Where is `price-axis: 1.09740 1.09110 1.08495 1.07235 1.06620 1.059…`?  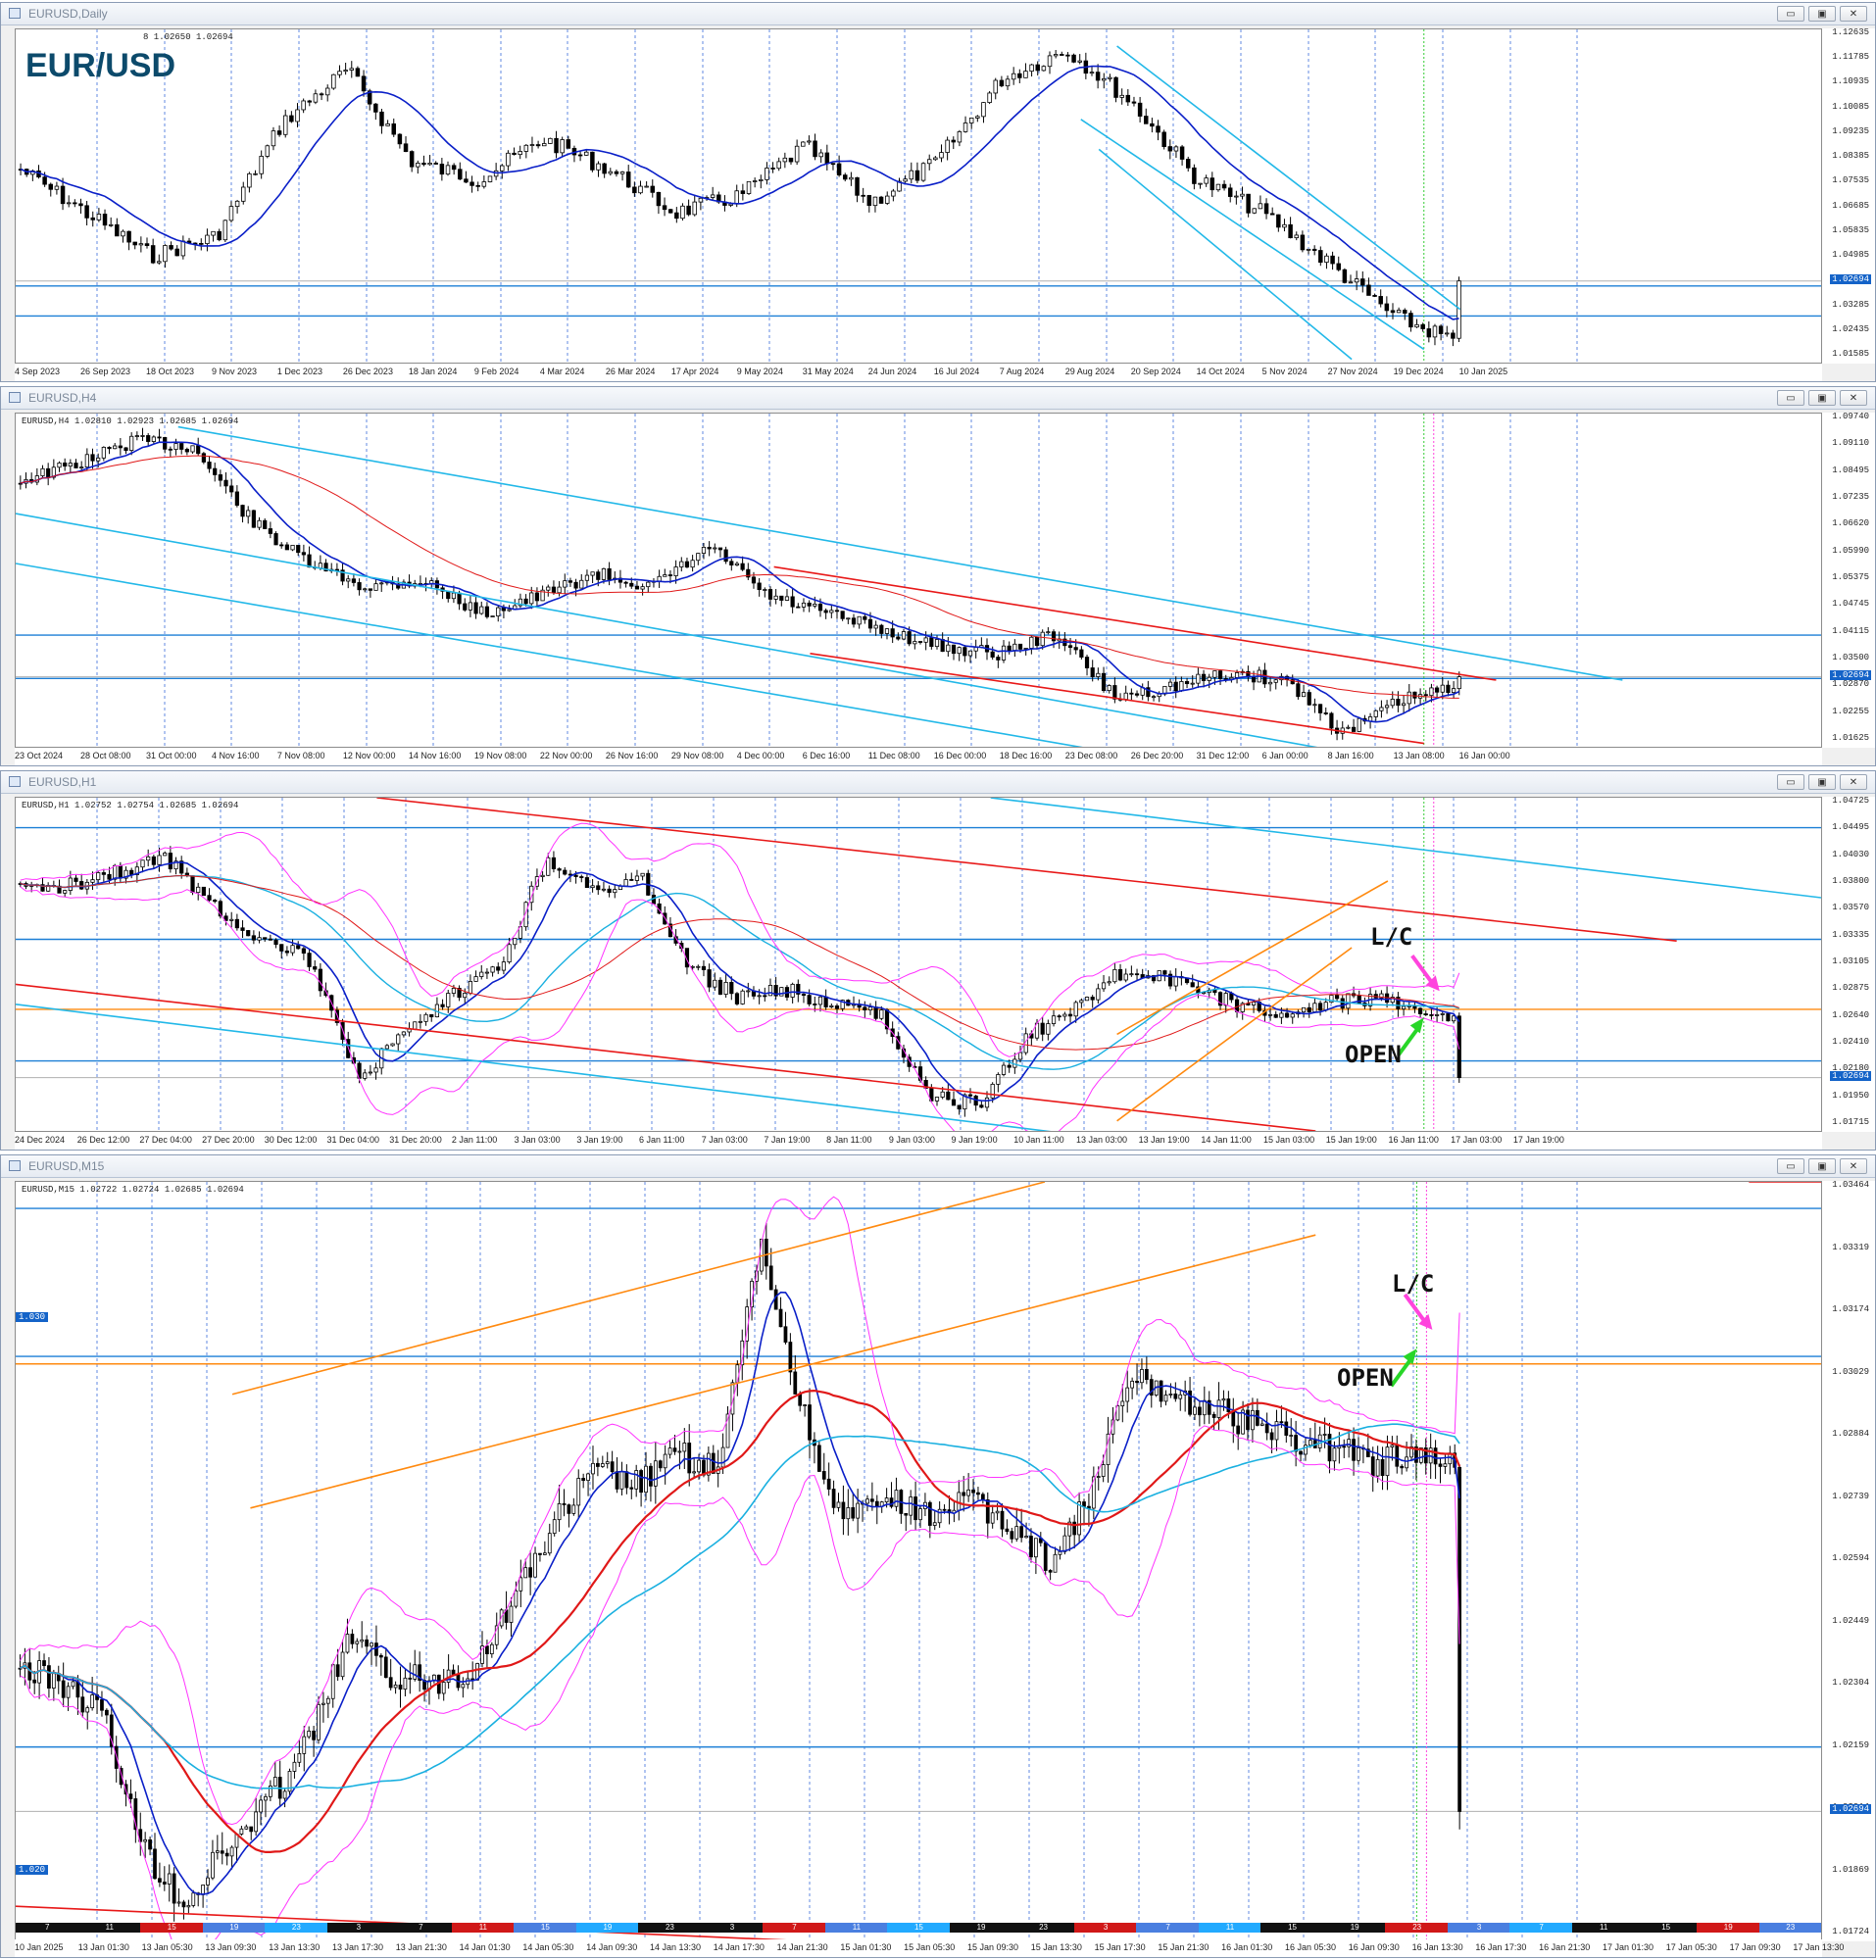
price-axis: 1.09740 1.09110 1.08495 1.07235 1.06620 1.059… is located at coordinates (1848, 580).